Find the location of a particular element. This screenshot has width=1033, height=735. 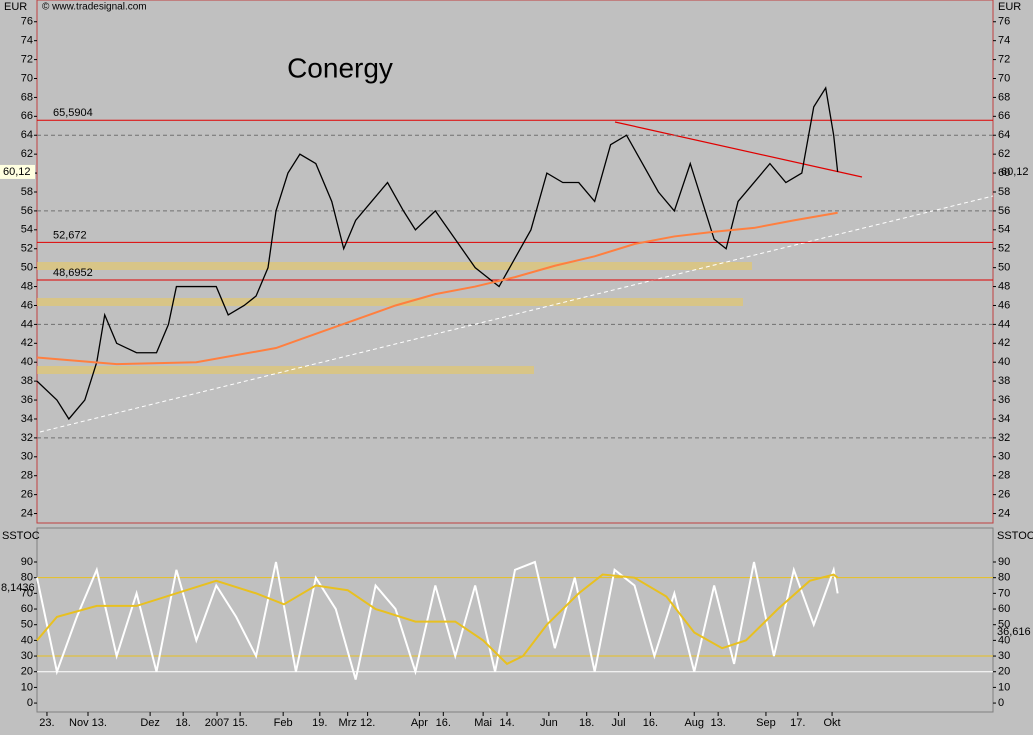

x-tick-label: Jun is located at coordinates (549, 723).